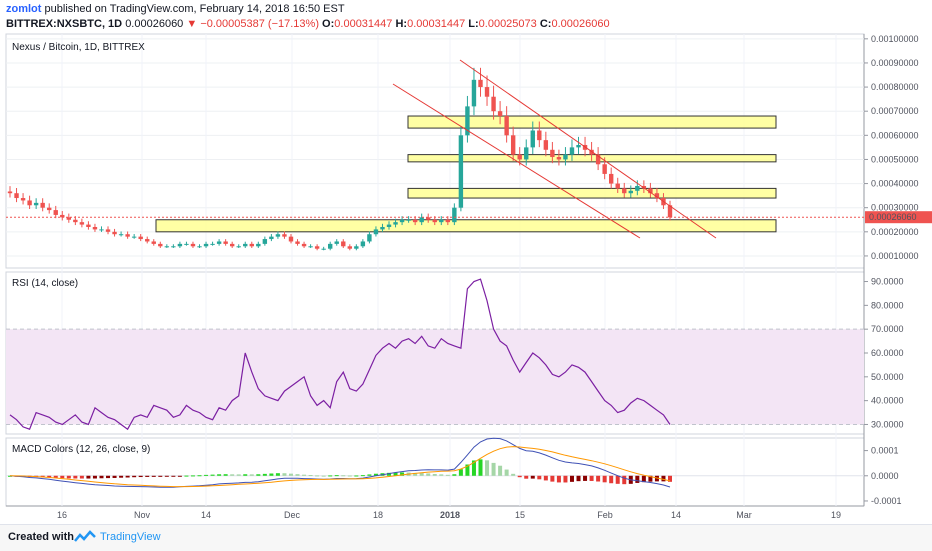 The height and width of the screenshot is (551, 932). I want to click on price-tick-label: 0.00100000, so click(895, 39).